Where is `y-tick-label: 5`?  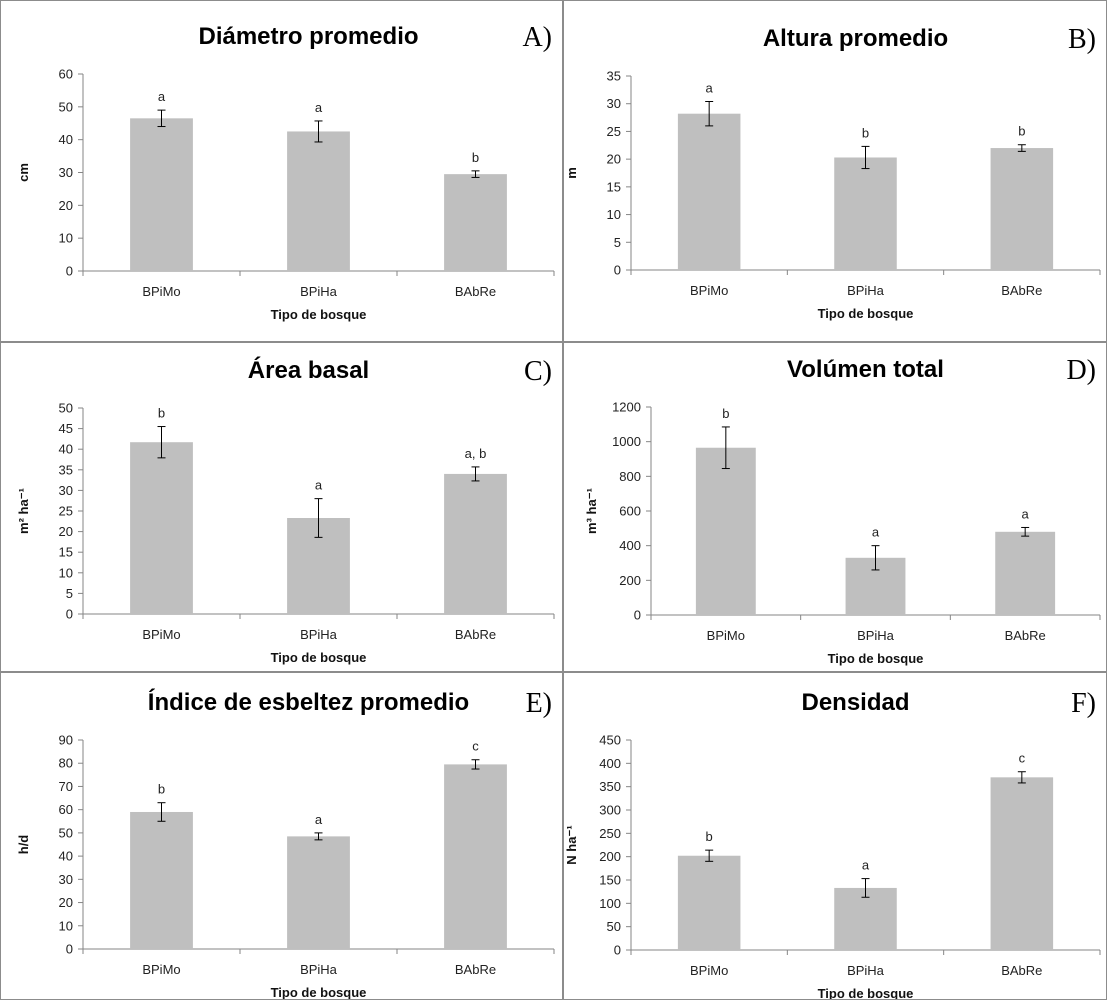
y-tick-label: 5 is located at coordinates (69, 593).